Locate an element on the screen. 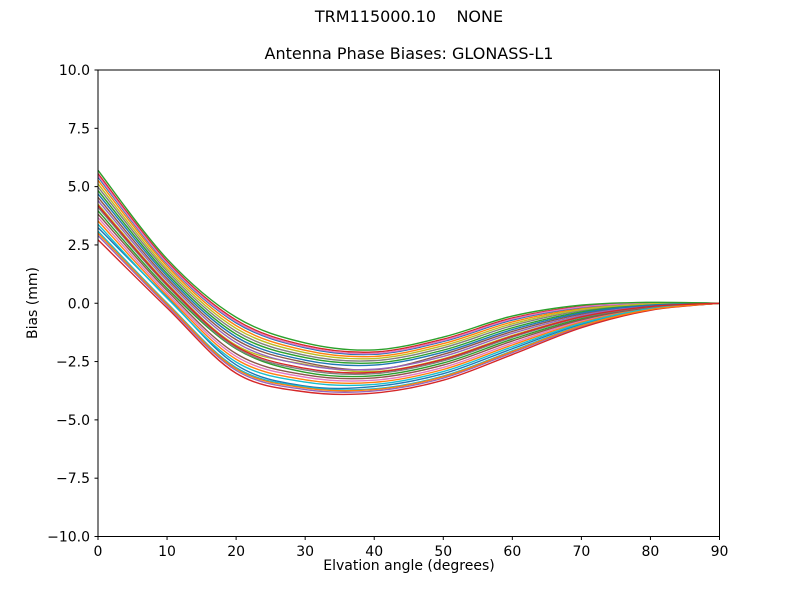 The width and height of the screenshot is (800, 600). x-tick-label: 40 is located at coordinates (374, 552).